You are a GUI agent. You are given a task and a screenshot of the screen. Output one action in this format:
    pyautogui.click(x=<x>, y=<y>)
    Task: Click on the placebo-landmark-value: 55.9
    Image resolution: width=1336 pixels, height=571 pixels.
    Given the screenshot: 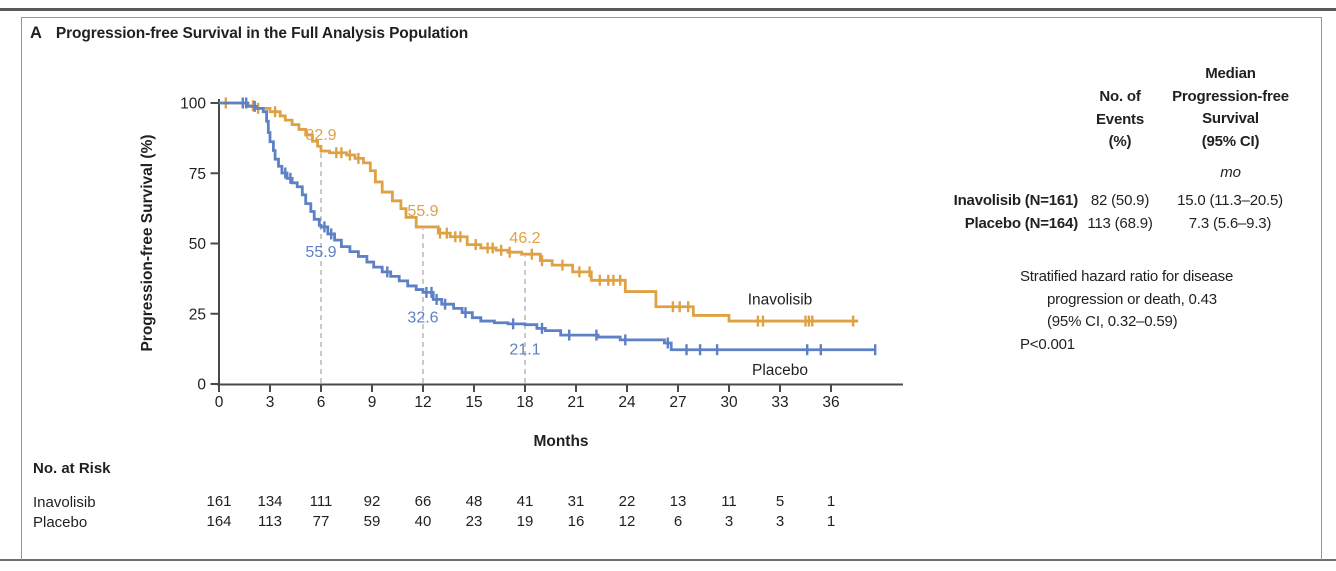 What is the action you would take?
    pyautogui.click(x=320, y=252)
    